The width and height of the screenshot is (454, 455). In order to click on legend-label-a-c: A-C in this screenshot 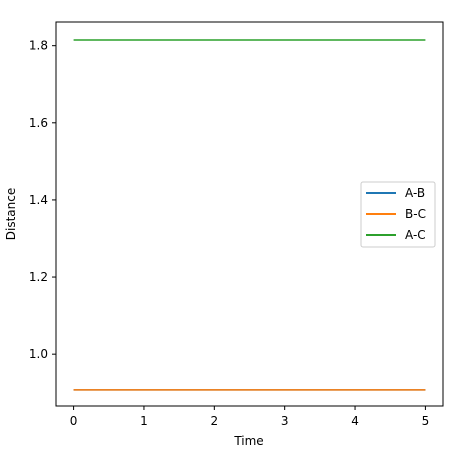, I will do `click(415, 235)`.